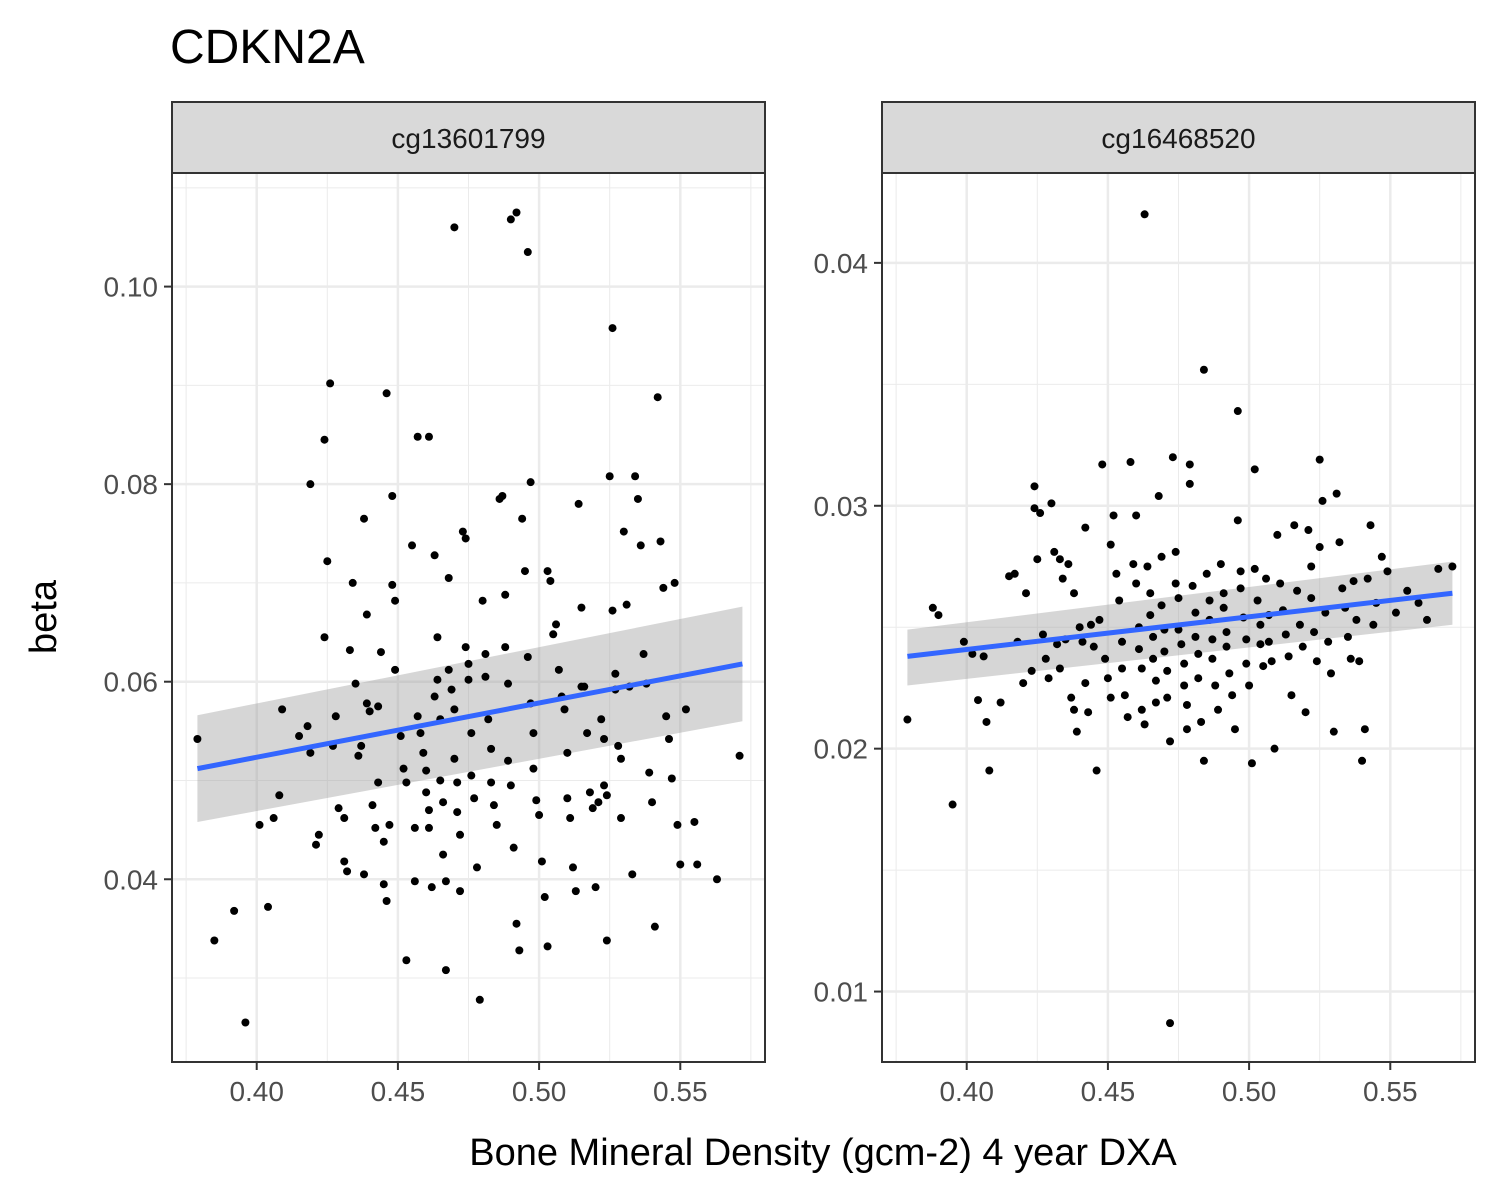 The image size is (1500, 1200). I want to click on x-tick-label: 0.40, so click(966, 1091).